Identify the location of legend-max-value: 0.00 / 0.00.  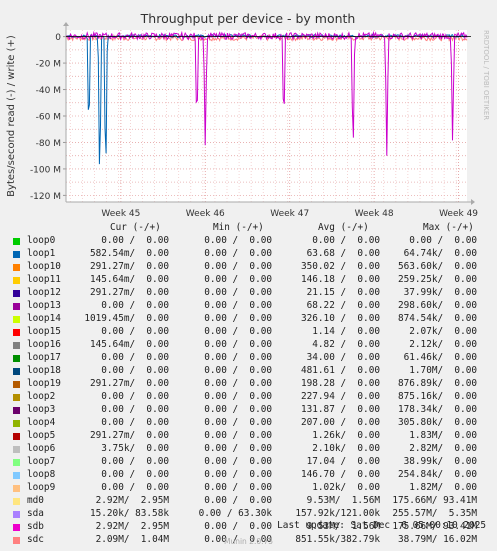
(443, 240).